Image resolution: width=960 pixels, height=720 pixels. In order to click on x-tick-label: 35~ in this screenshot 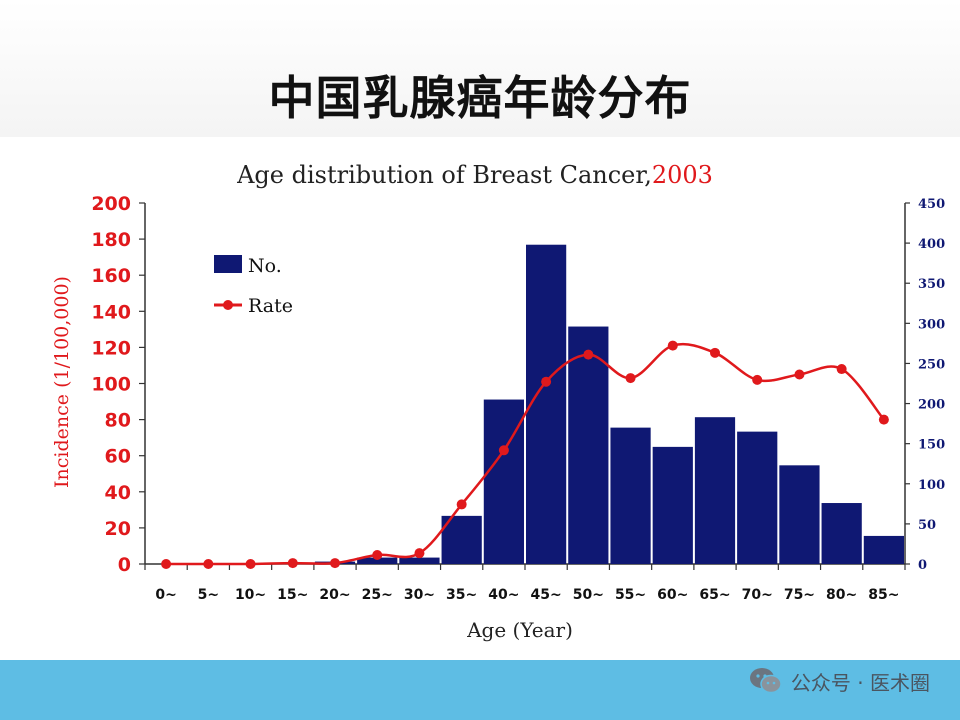, I will do `click(461, 595)`.